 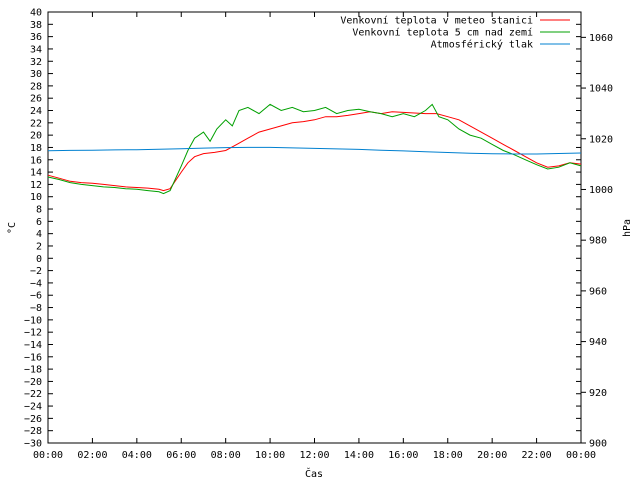 I want to click on x-axis-label: Čas, so click(x=314, y=473).